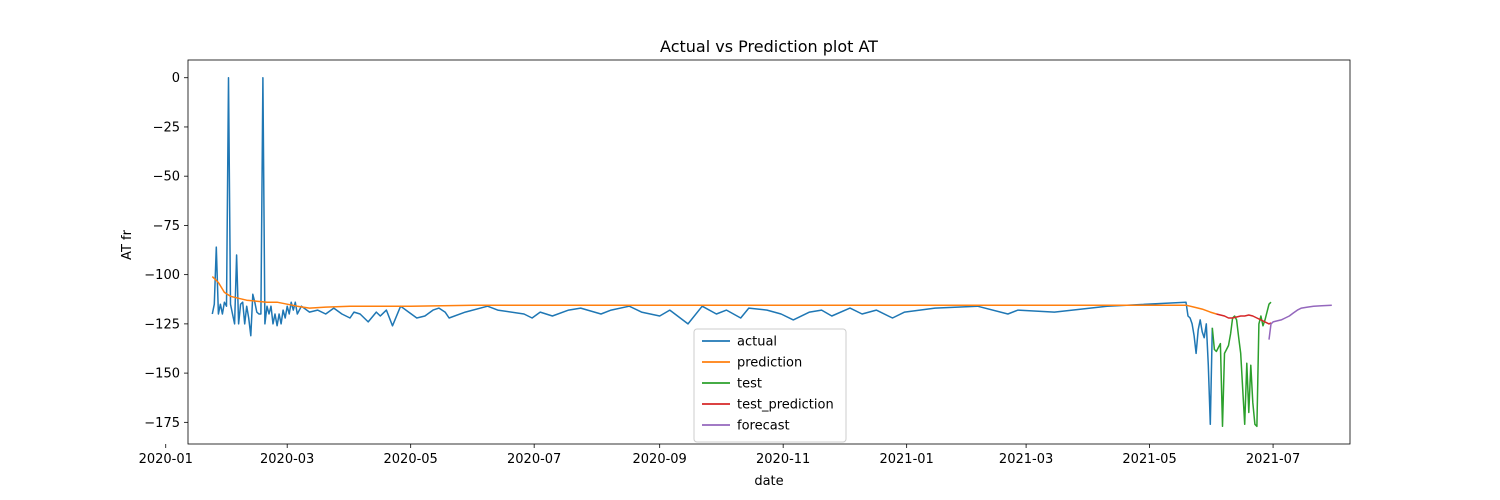 The image size is (1500, 500). Describe the element at coordinates (714, 295) in the screenshot. I see `series-line-prediction` at that location.